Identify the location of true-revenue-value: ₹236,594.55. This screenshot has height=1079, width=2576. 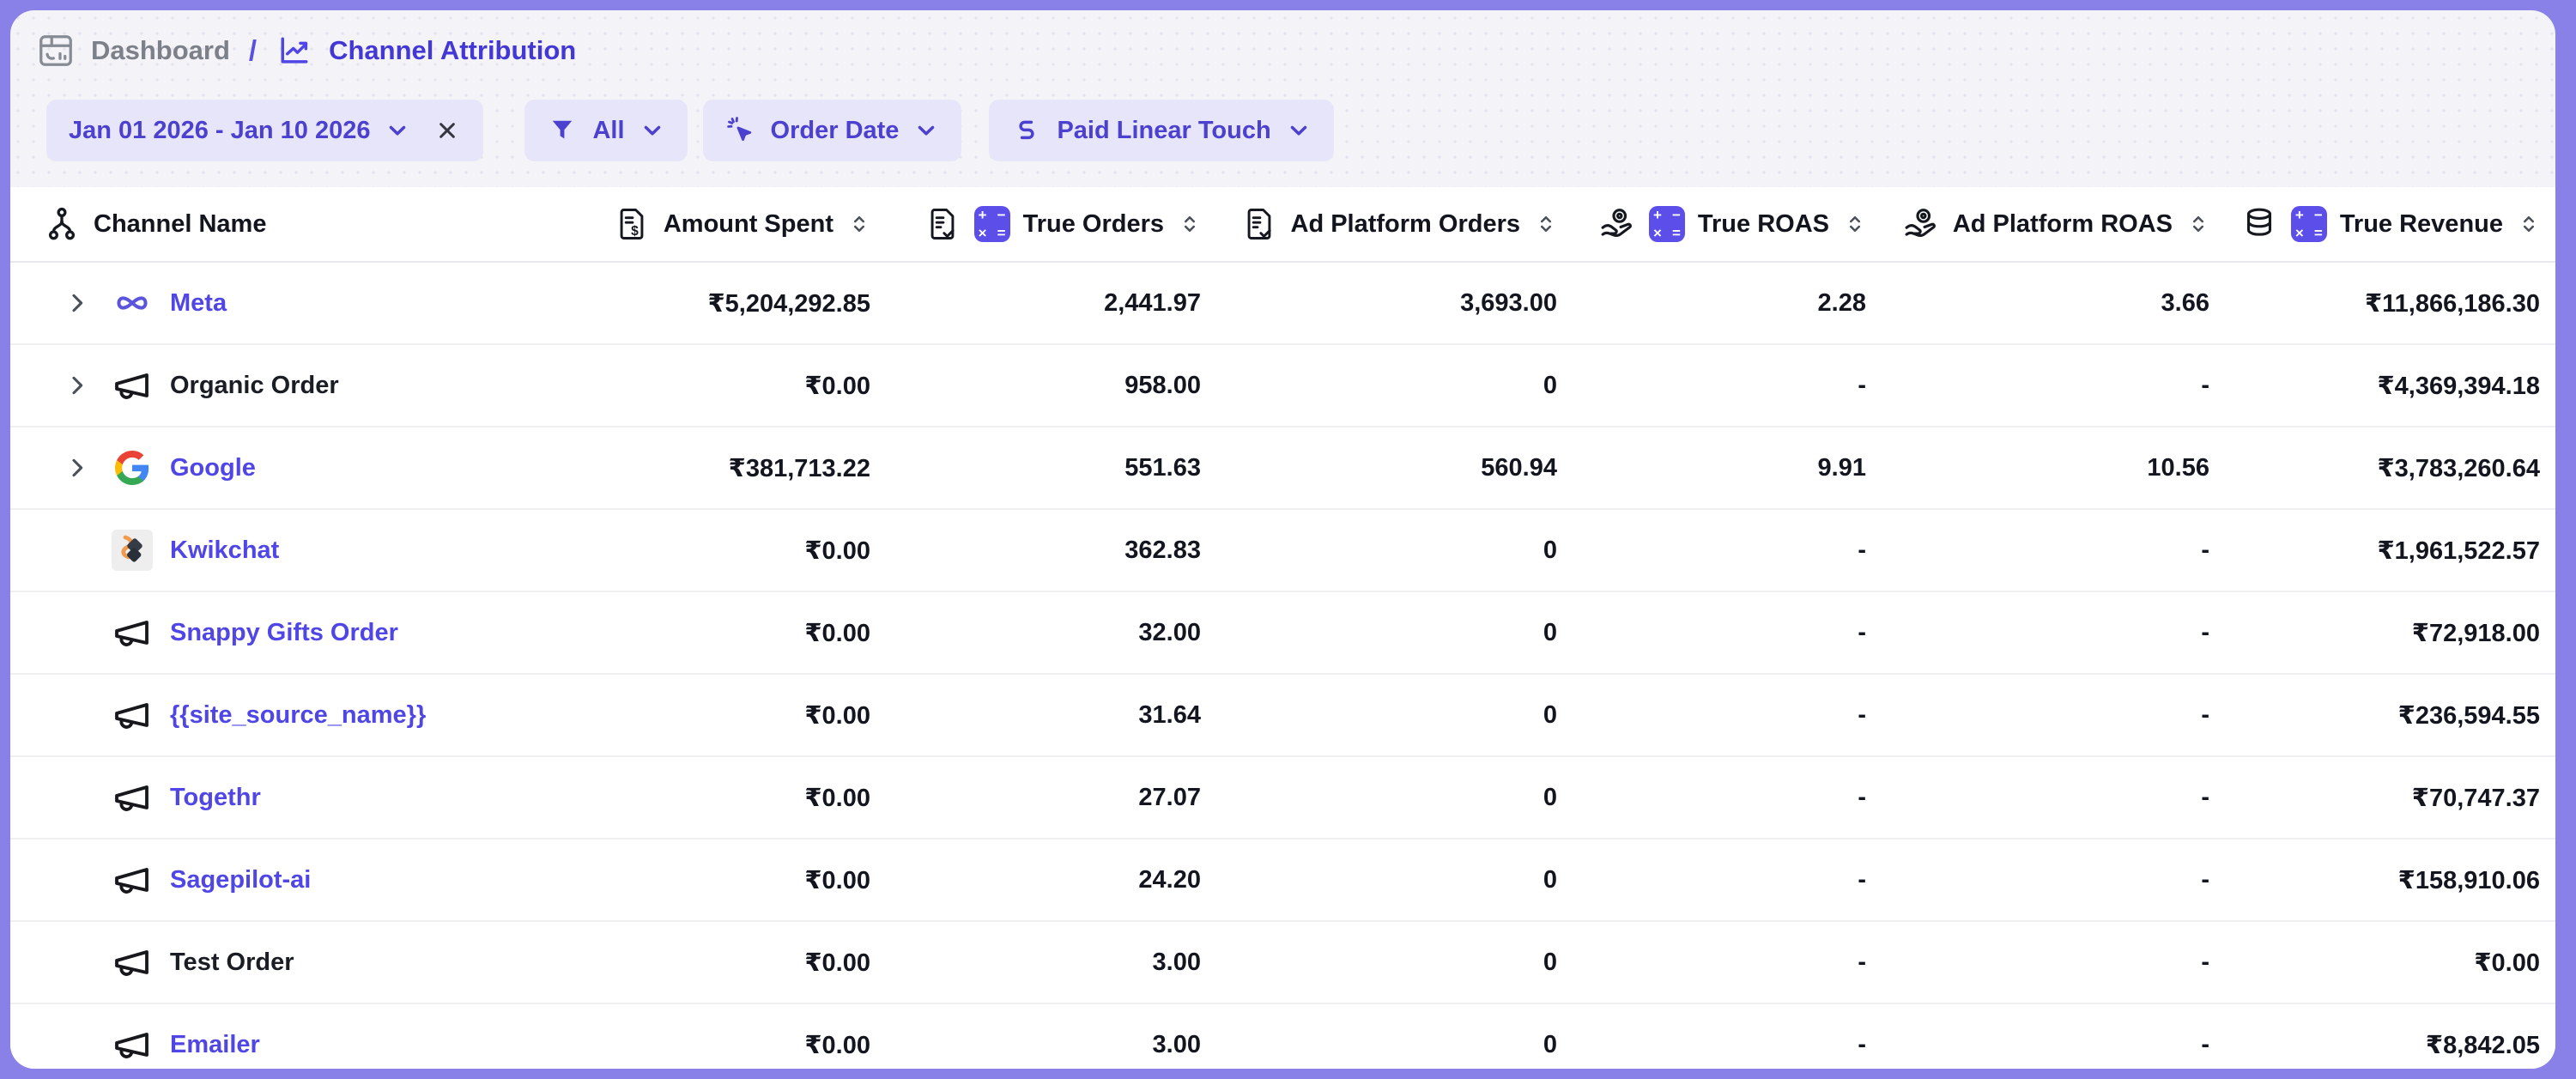
(2390, 715).